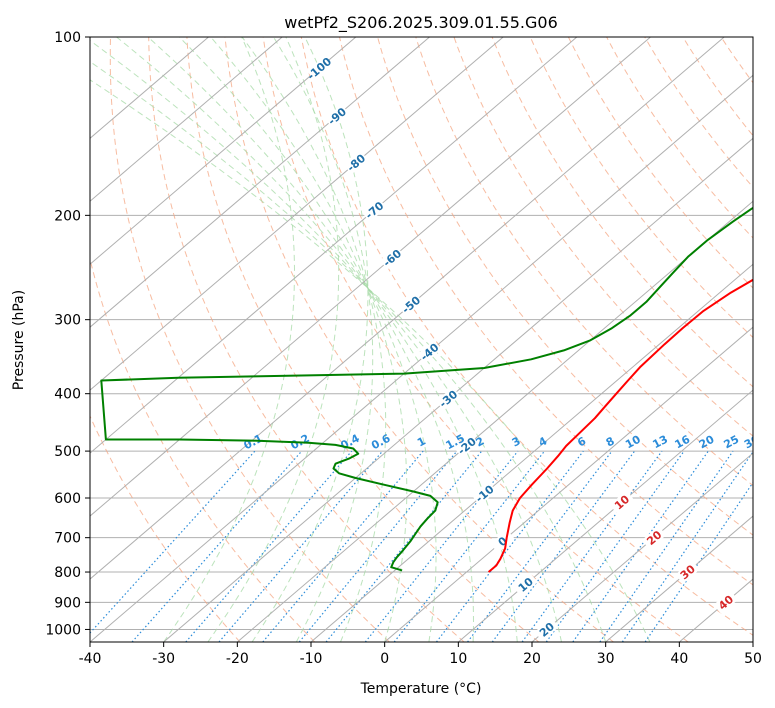 This screenshot has width=775, height=708. What do you see at coordinates (67, 452) in the screenshot?
I see `y-tick-label: 500` at bounding box center [67, 452].